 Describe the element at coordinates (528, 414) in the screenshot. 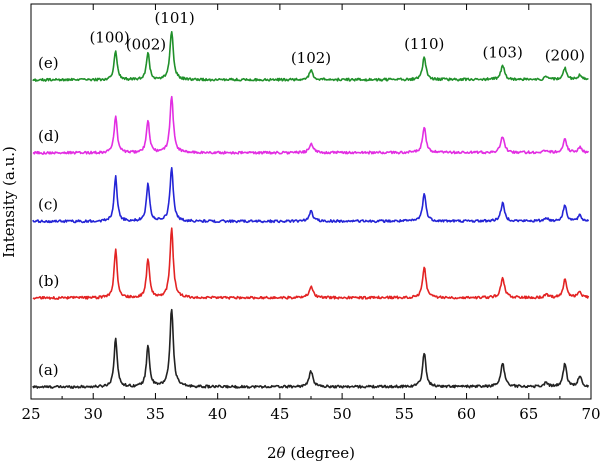

I see `x-tick-label: 65` at that location.